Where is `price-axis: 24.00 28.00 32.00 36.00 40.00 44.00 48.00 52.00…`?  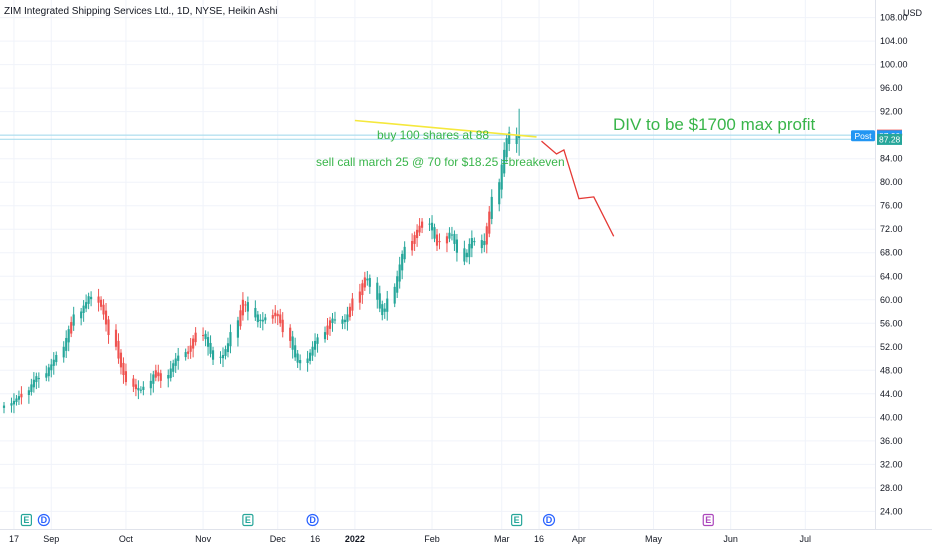
price-axis: 24.00 28.00 32.00 36.00 40.00 44.00 48.00 52.00… is located at coordinates (894, 265).